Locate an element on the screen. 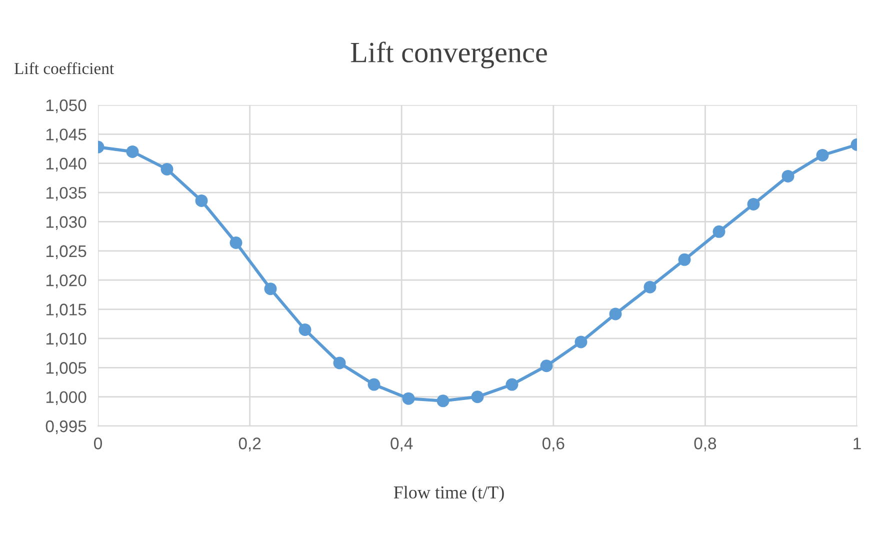 The image size is (876, 533). y-tick-label: 1,015 is located at coordinates (66, 311).